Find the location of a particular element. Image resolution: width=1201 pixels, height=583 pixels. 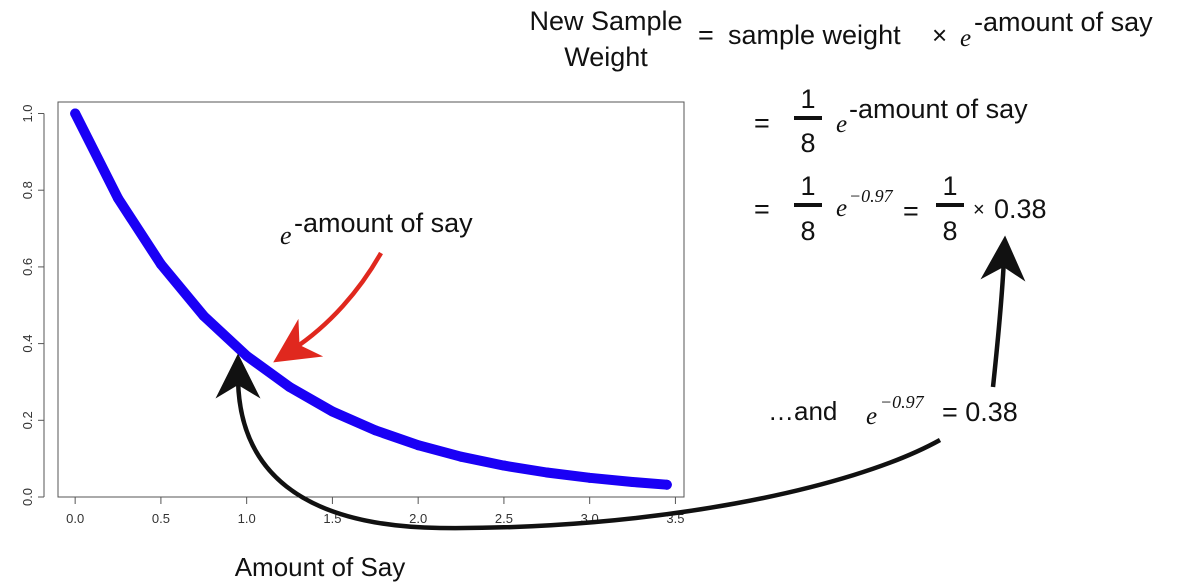

step2-equals-2: = is located at coordinates (911, 211).